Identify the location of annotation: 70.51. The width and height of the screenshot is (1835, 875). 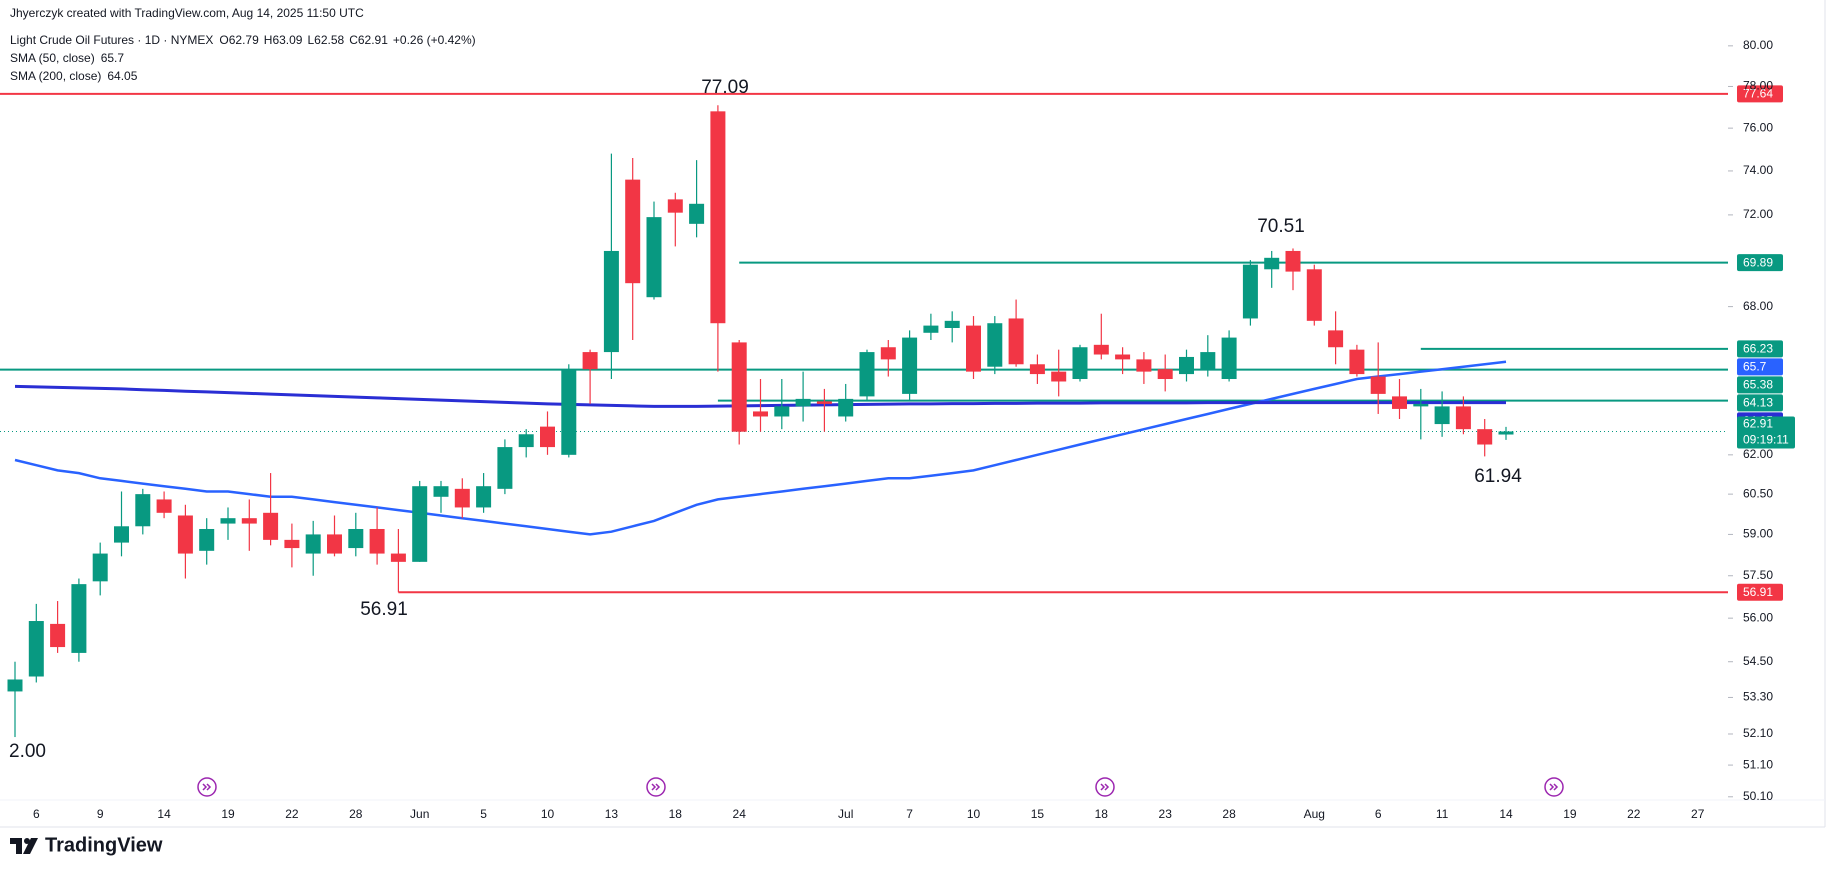
(1281, 226).